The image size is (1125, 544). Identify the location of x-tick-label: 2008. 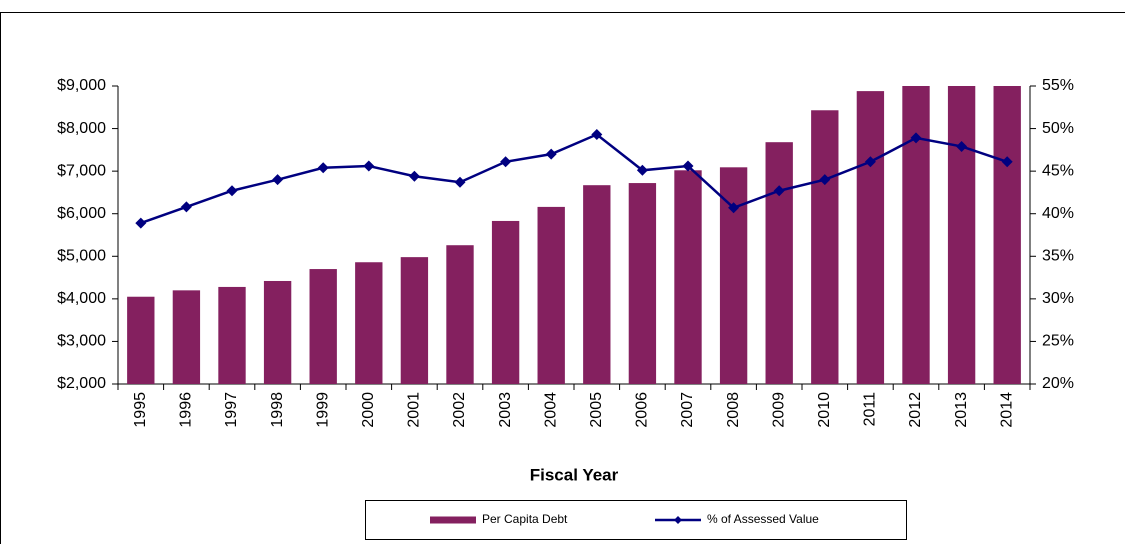
(733, 410).